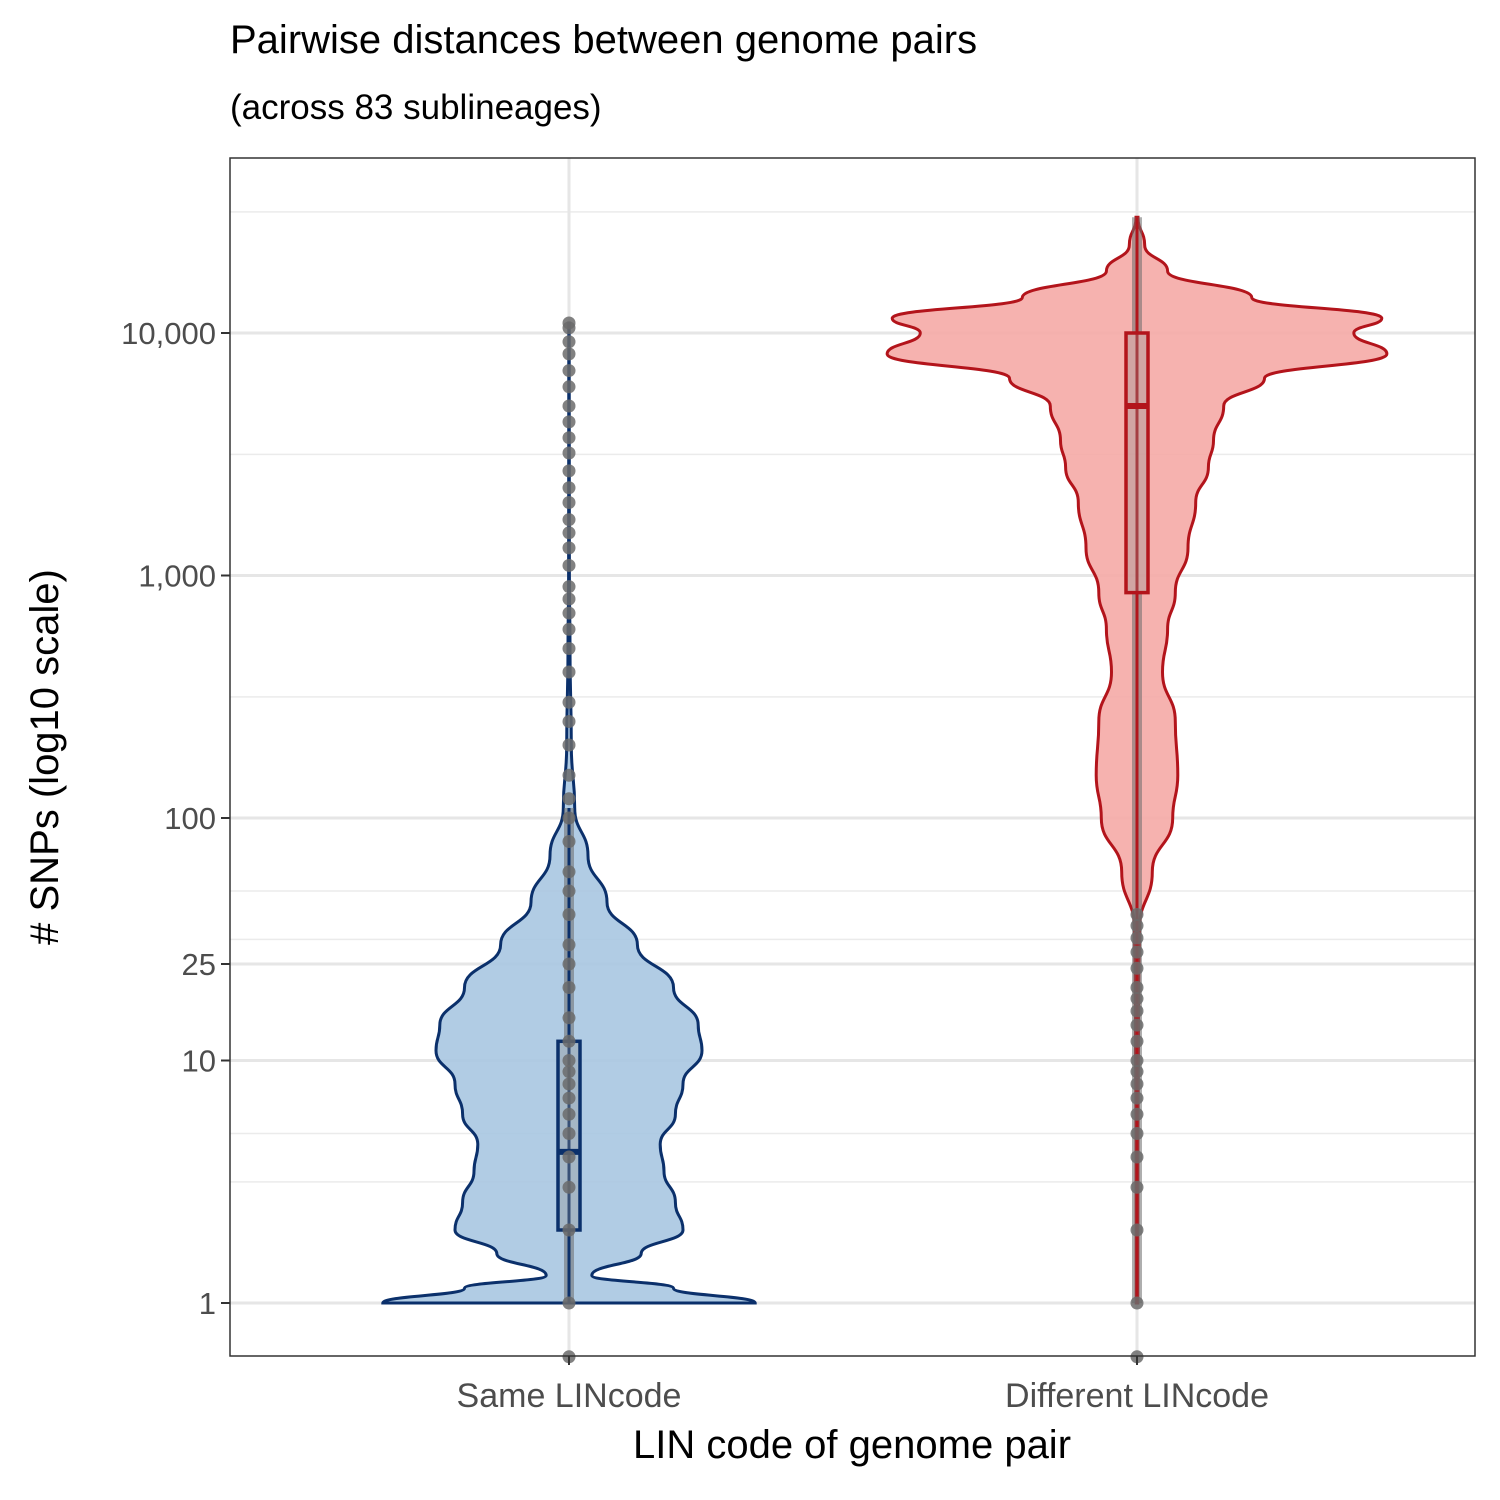  I want to click on box-iqr, so click(1137, 463).